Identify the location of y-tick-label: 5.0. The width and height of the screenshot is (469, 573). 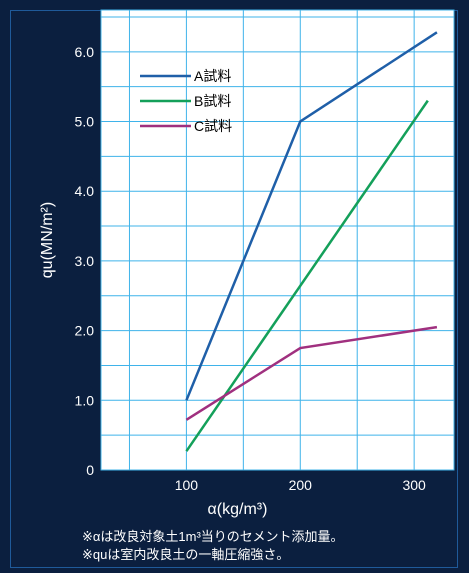
(85, 122).